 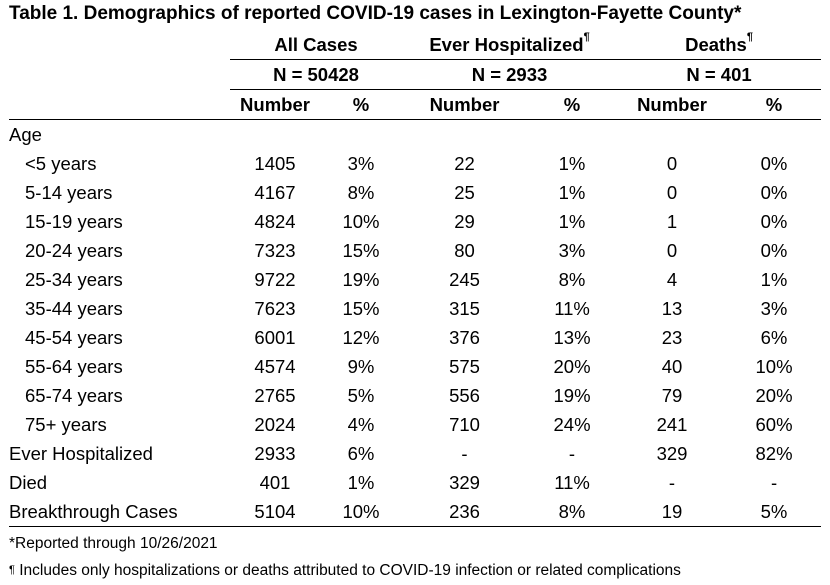 What do you see at coordinates (415, 366) in the screenshot?
I see `table-row: 55-64 years 4574 9% 575 20% 40 10%` at bounding box center [415, 366].